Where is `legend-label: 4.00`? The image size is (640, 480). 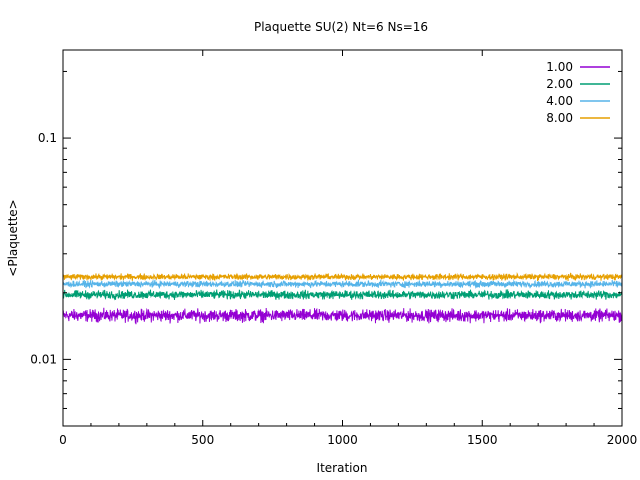
legend-label: 4.00 is located at coordinates (559, 101).